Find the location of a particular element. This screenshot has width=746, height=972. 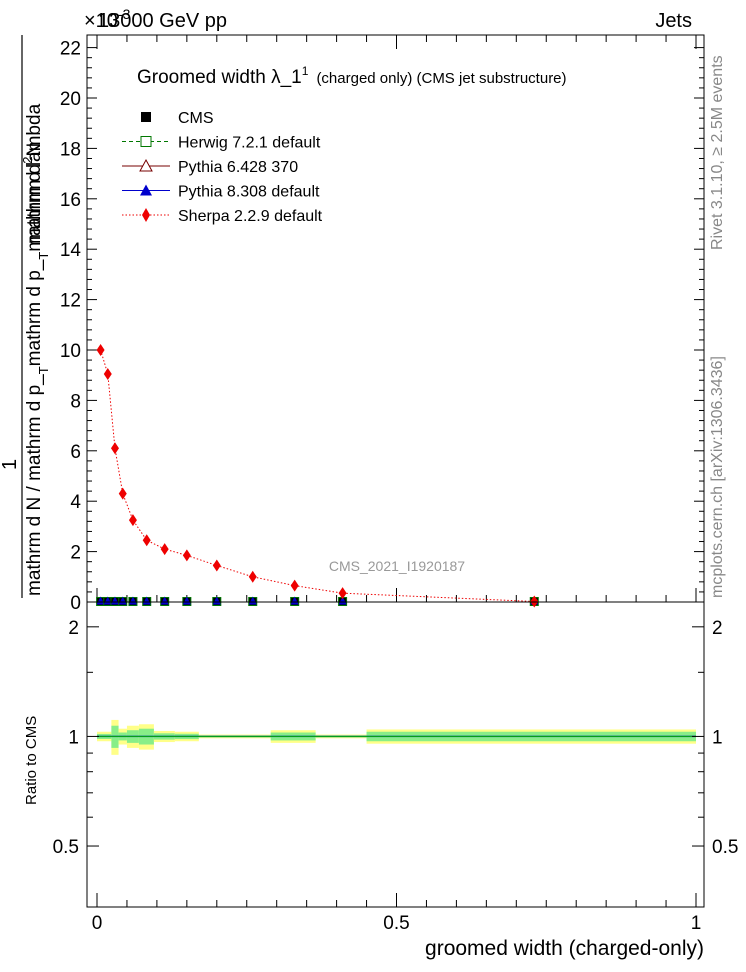

mcplots-label: mcplots.cern.ch [arXiv:1306.3436] is located at coordinates (717, 477).